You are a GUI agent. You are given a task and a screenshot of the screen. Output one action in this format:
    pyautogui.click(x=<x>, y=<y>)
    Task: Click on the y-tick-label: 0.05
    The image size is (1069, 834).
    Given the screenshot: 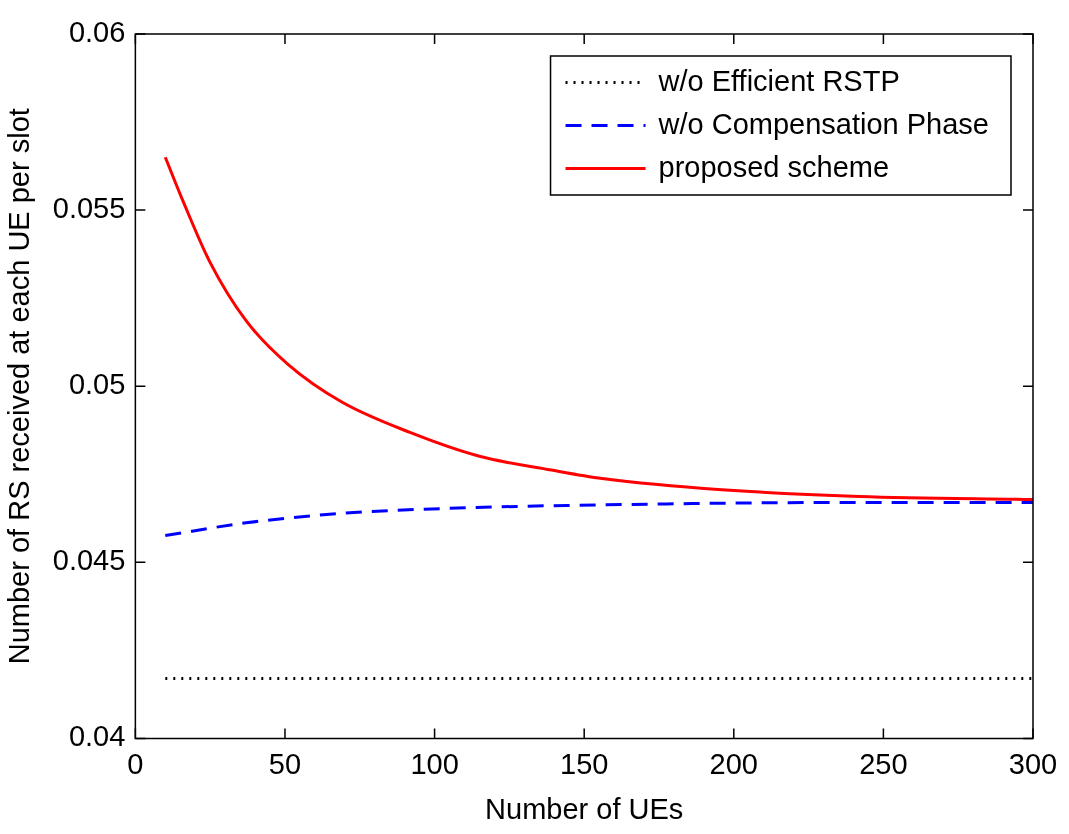 What is the action you would take?
    pyautogui.click(x=97, y=384)
    